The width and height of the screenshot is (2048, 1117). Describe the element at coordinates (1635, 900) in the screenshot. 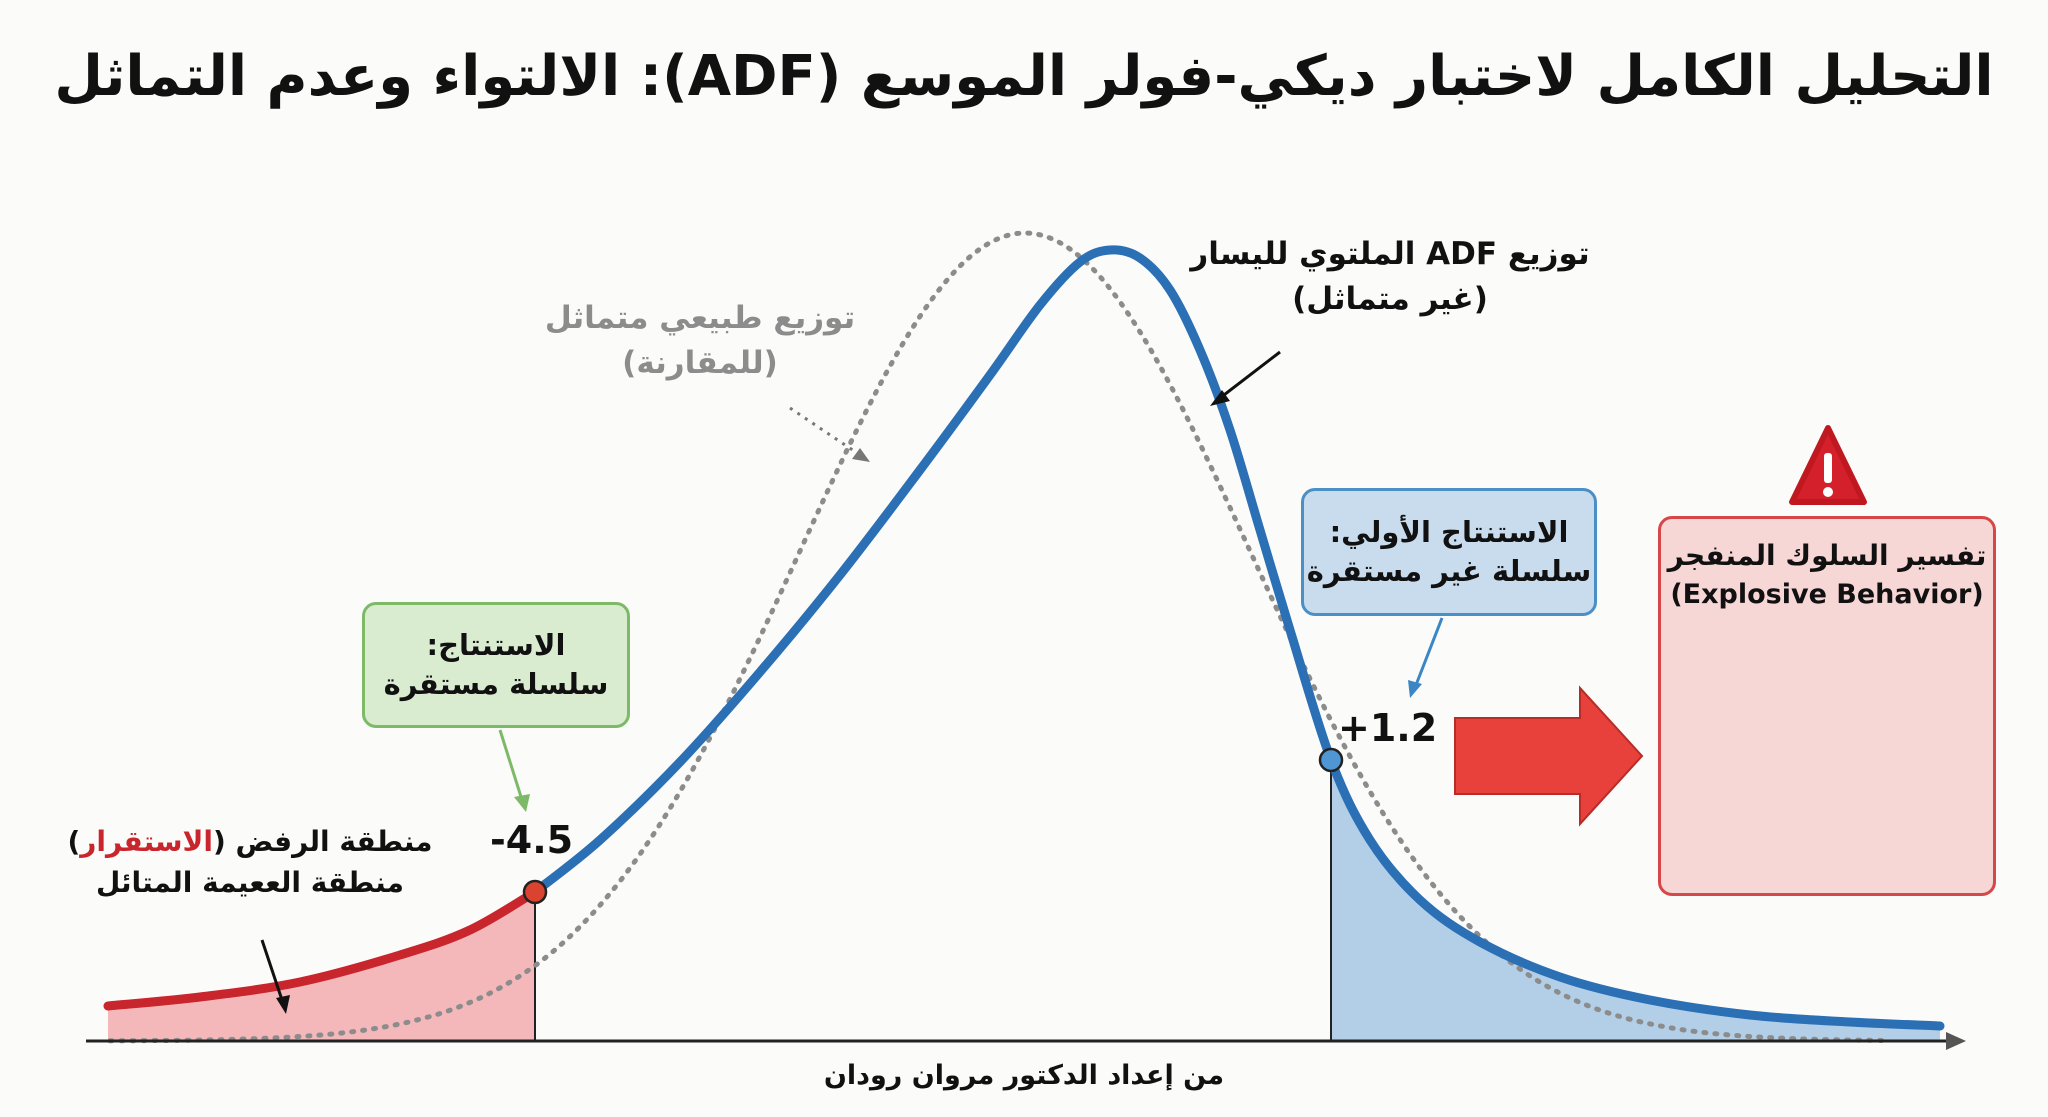

I see `nonrejection-tail-fill` at that location.